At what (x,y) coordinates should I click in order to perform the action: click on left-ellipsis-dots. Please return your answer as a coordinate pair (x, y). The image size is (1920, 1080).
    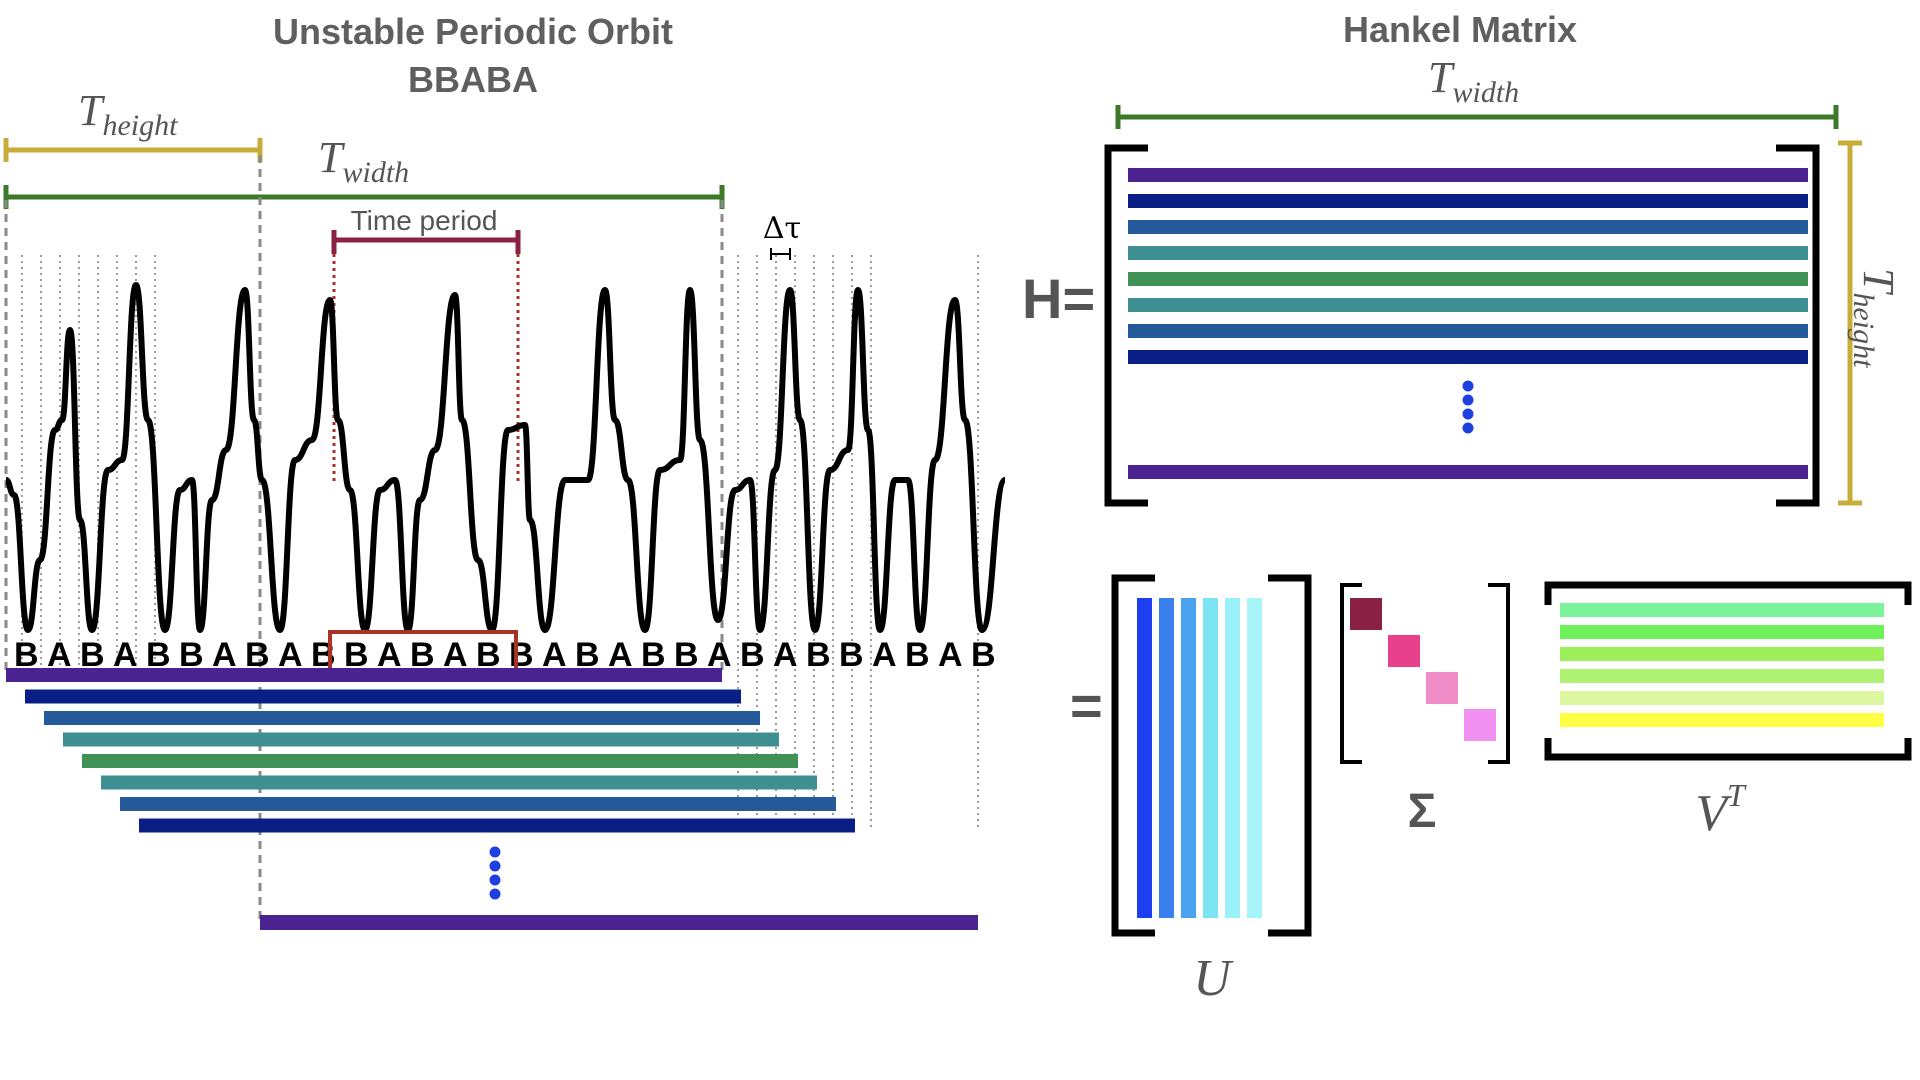
    Looking at the image, I should click on (495, 873).